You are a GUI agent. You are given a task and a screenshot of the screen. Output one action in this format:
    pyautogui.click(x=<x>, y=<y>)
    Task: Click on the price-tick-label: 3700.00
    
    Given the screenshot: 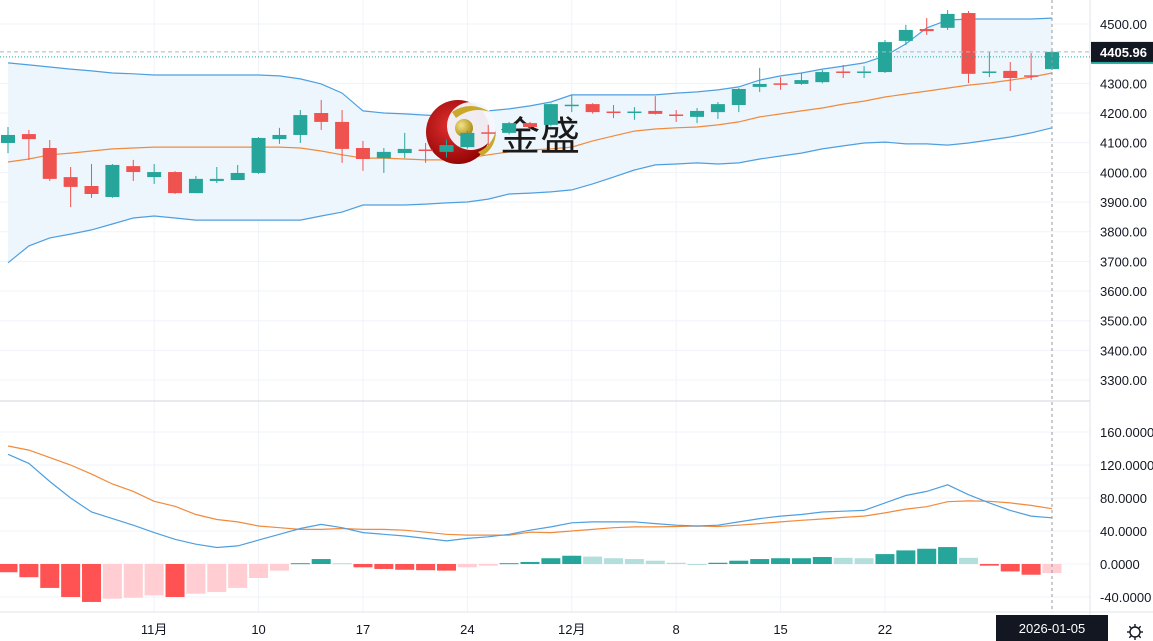 What is the action you would take?
    pyautogui.click(x=1123, y=261)
    